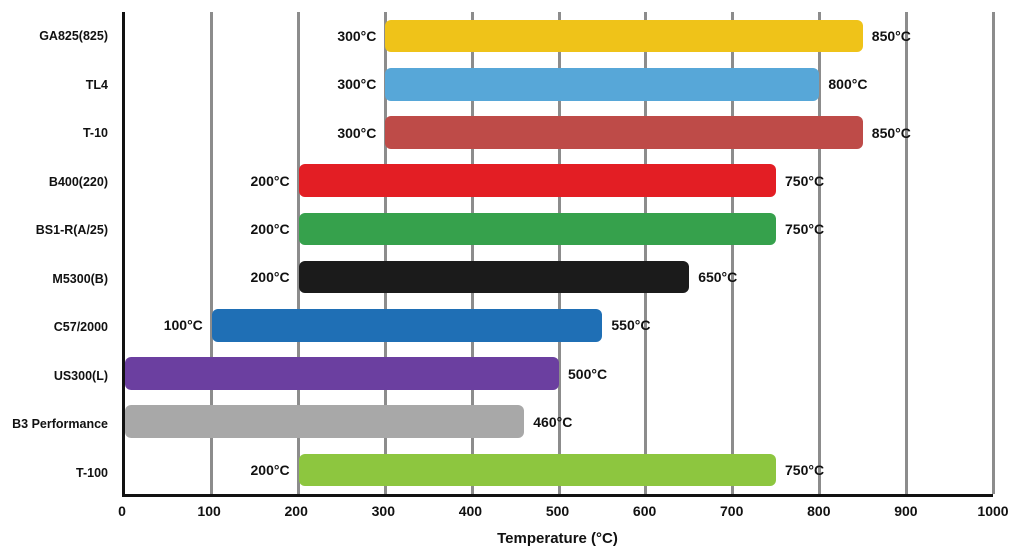 The height and width of the screenshot is (556, 1024). I want to click on x-tick-label: 600, so click(644, 511).